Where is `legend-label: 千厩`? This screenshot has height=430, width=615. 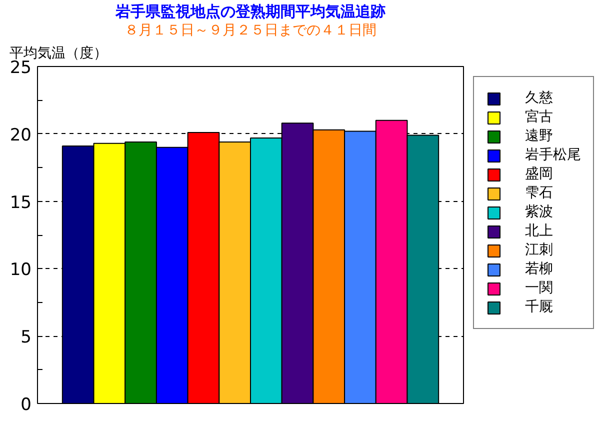 legend-label: 千厩 is located at coordinates (539, 307).